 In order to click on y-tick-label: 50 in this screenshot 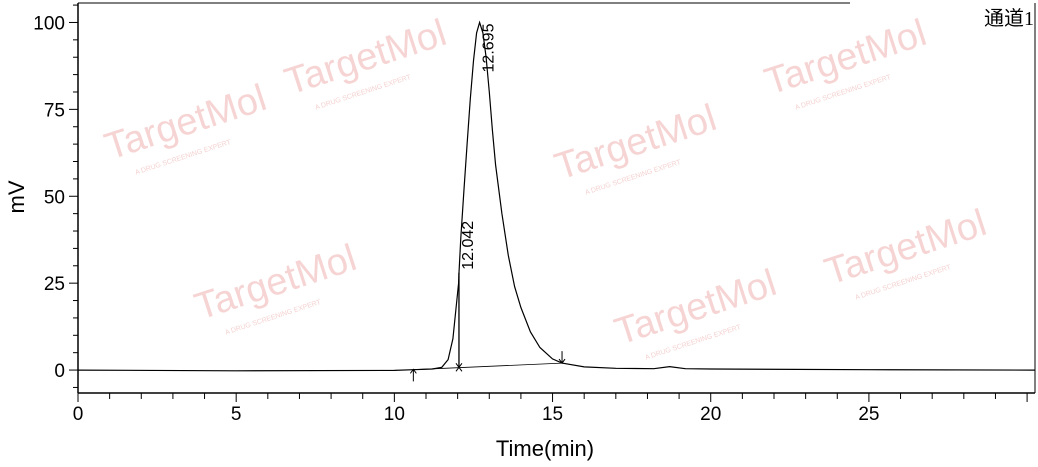, I will do `click(54, 197)`.